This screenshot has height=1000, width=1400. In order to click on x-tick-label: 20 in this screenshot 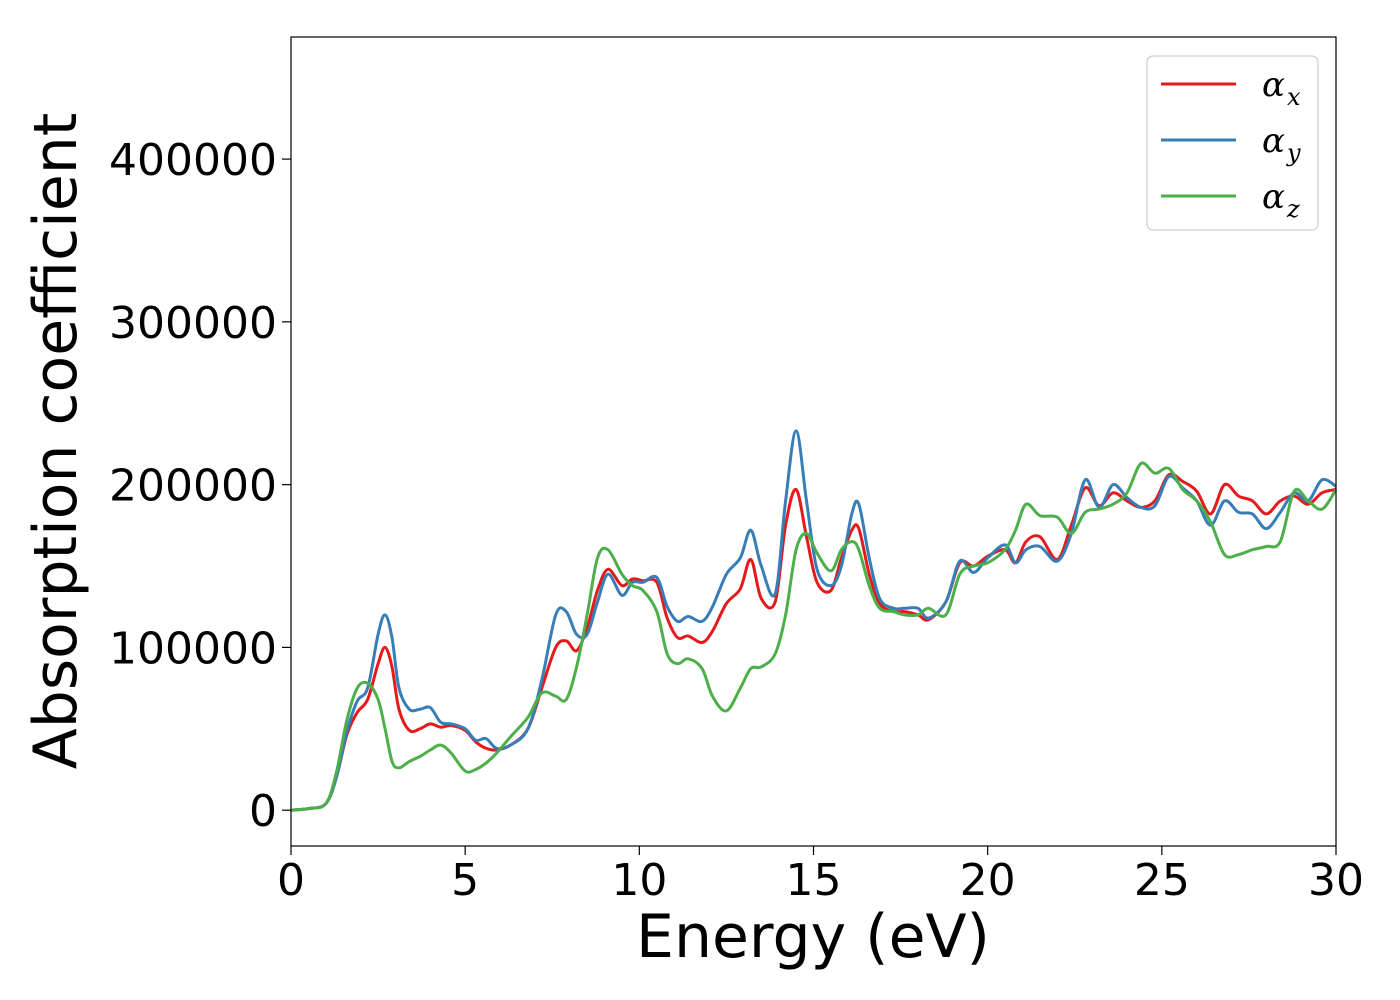, I will do `click(988, 880)`.